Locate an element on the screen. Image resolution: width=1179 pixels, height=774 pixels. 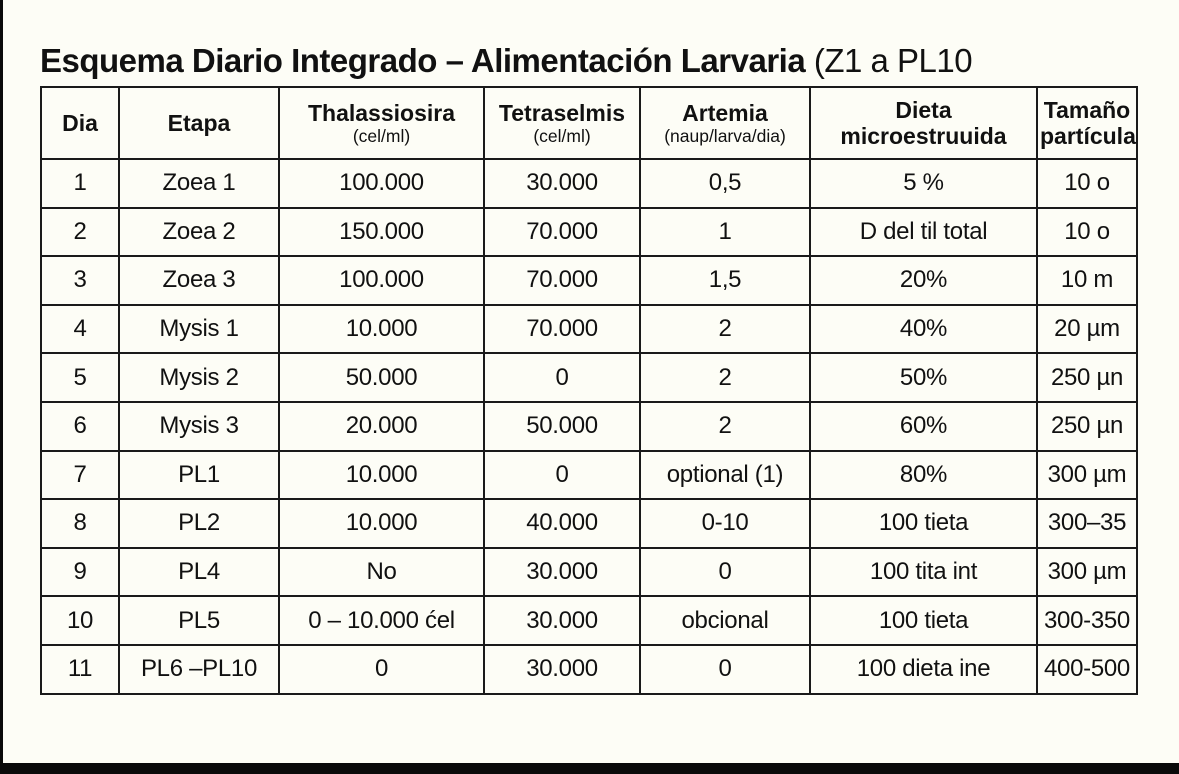
table-cell: obcional is located at coordinates (725, 620).